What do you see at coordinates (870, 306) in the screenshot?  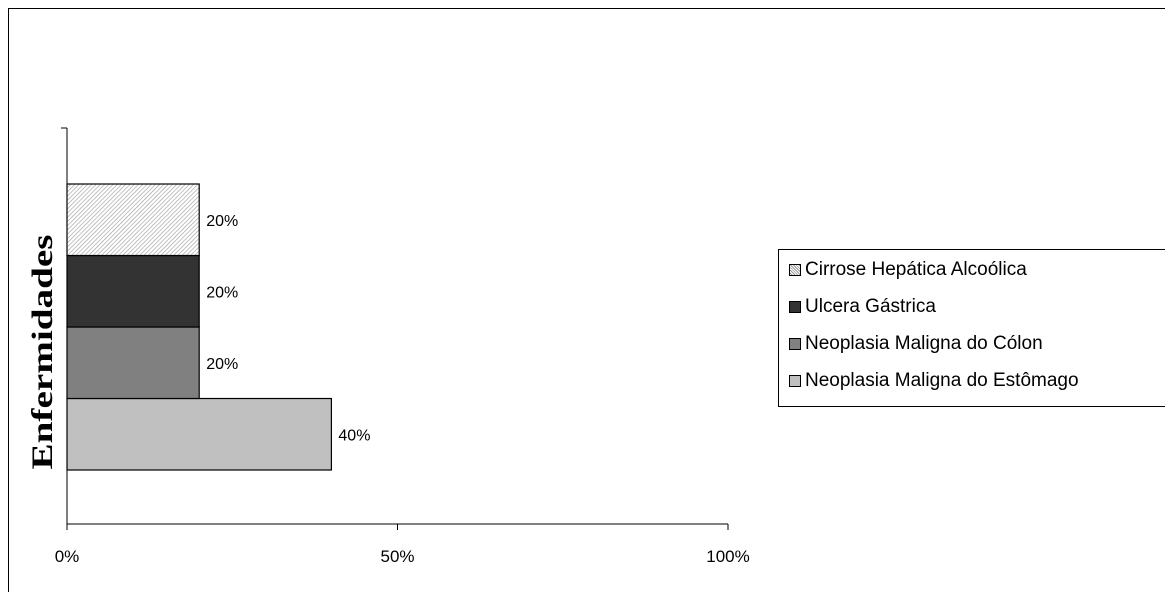 I see `legend-label: Ulcera Gástrica` at bounding box center [870, 306].